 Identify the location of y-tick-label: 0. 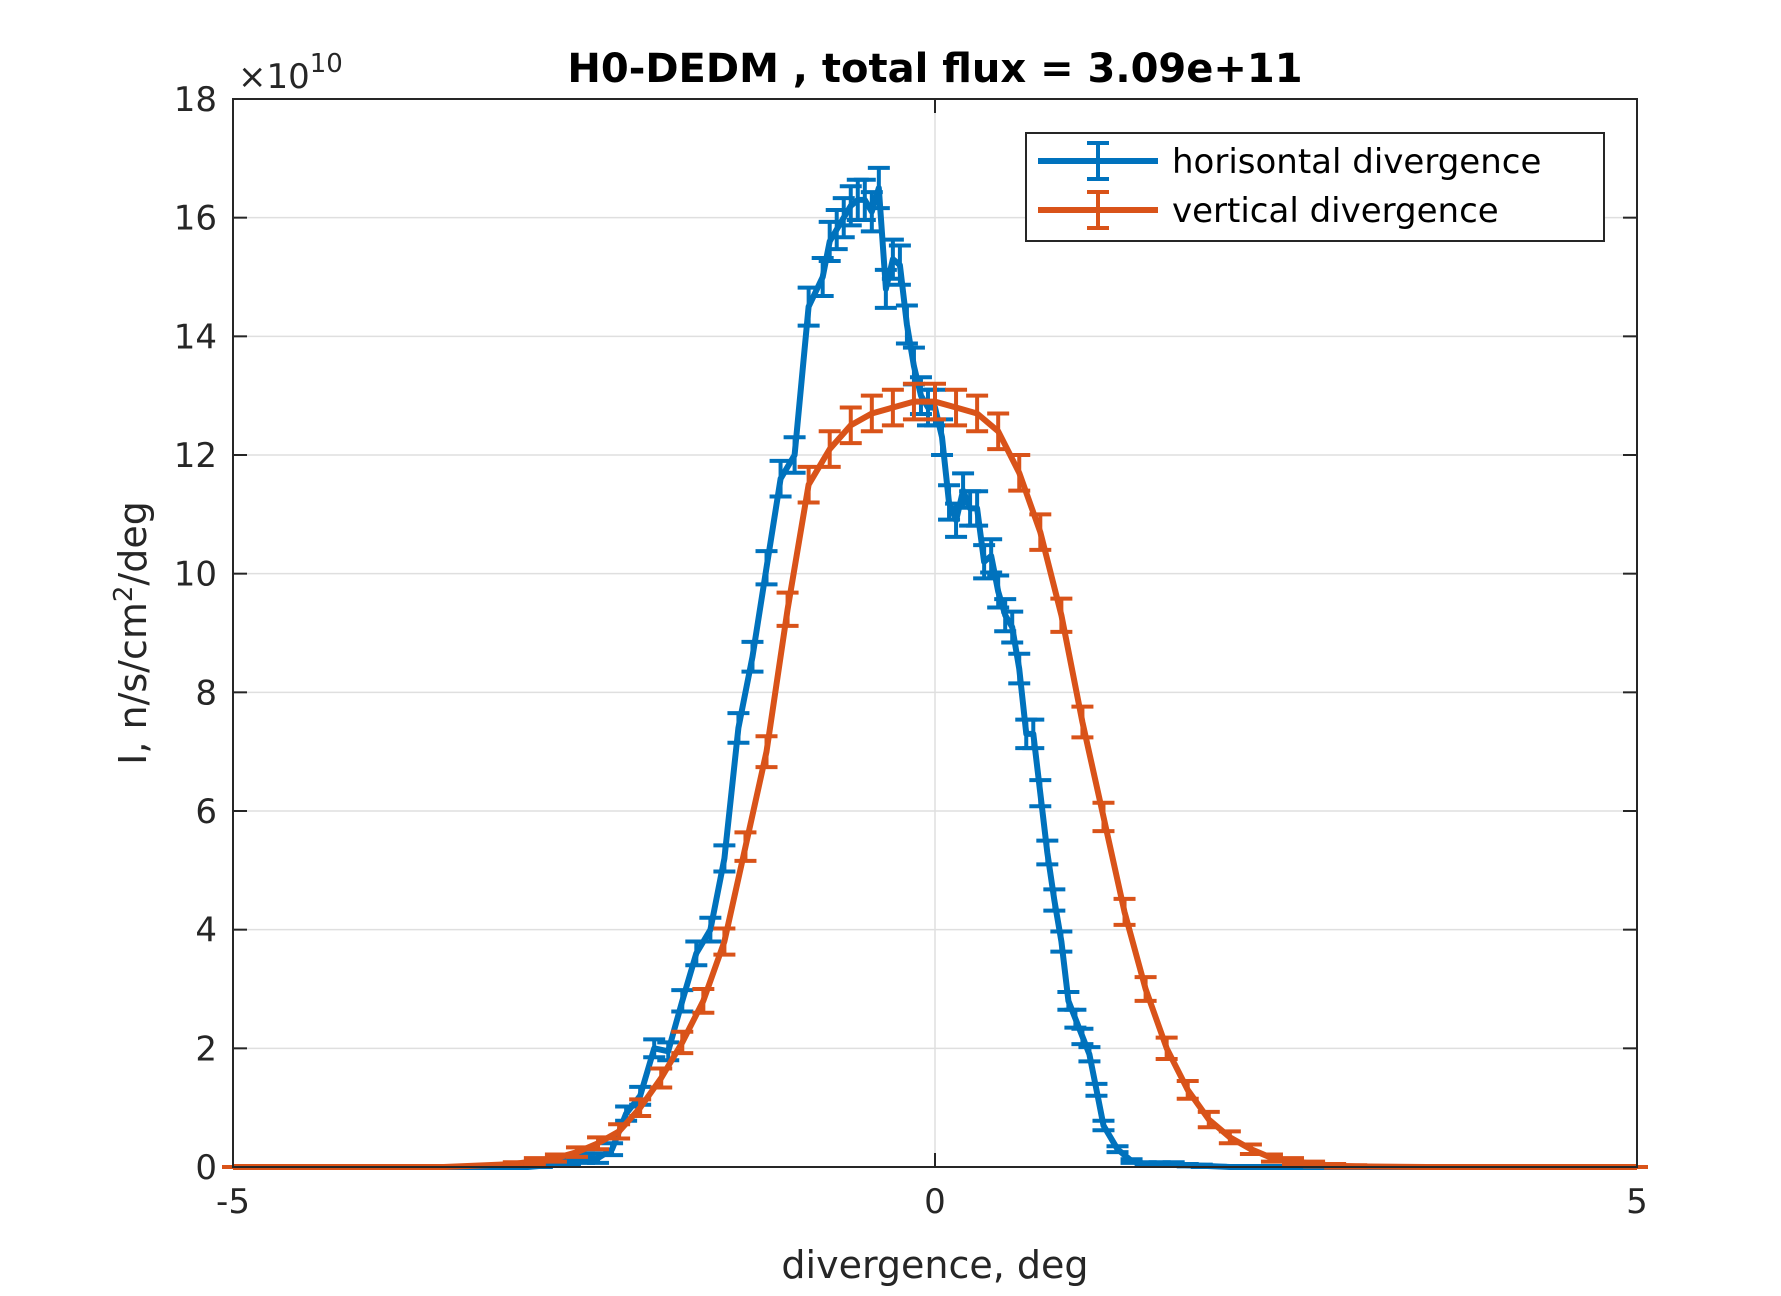
(206, 1168).